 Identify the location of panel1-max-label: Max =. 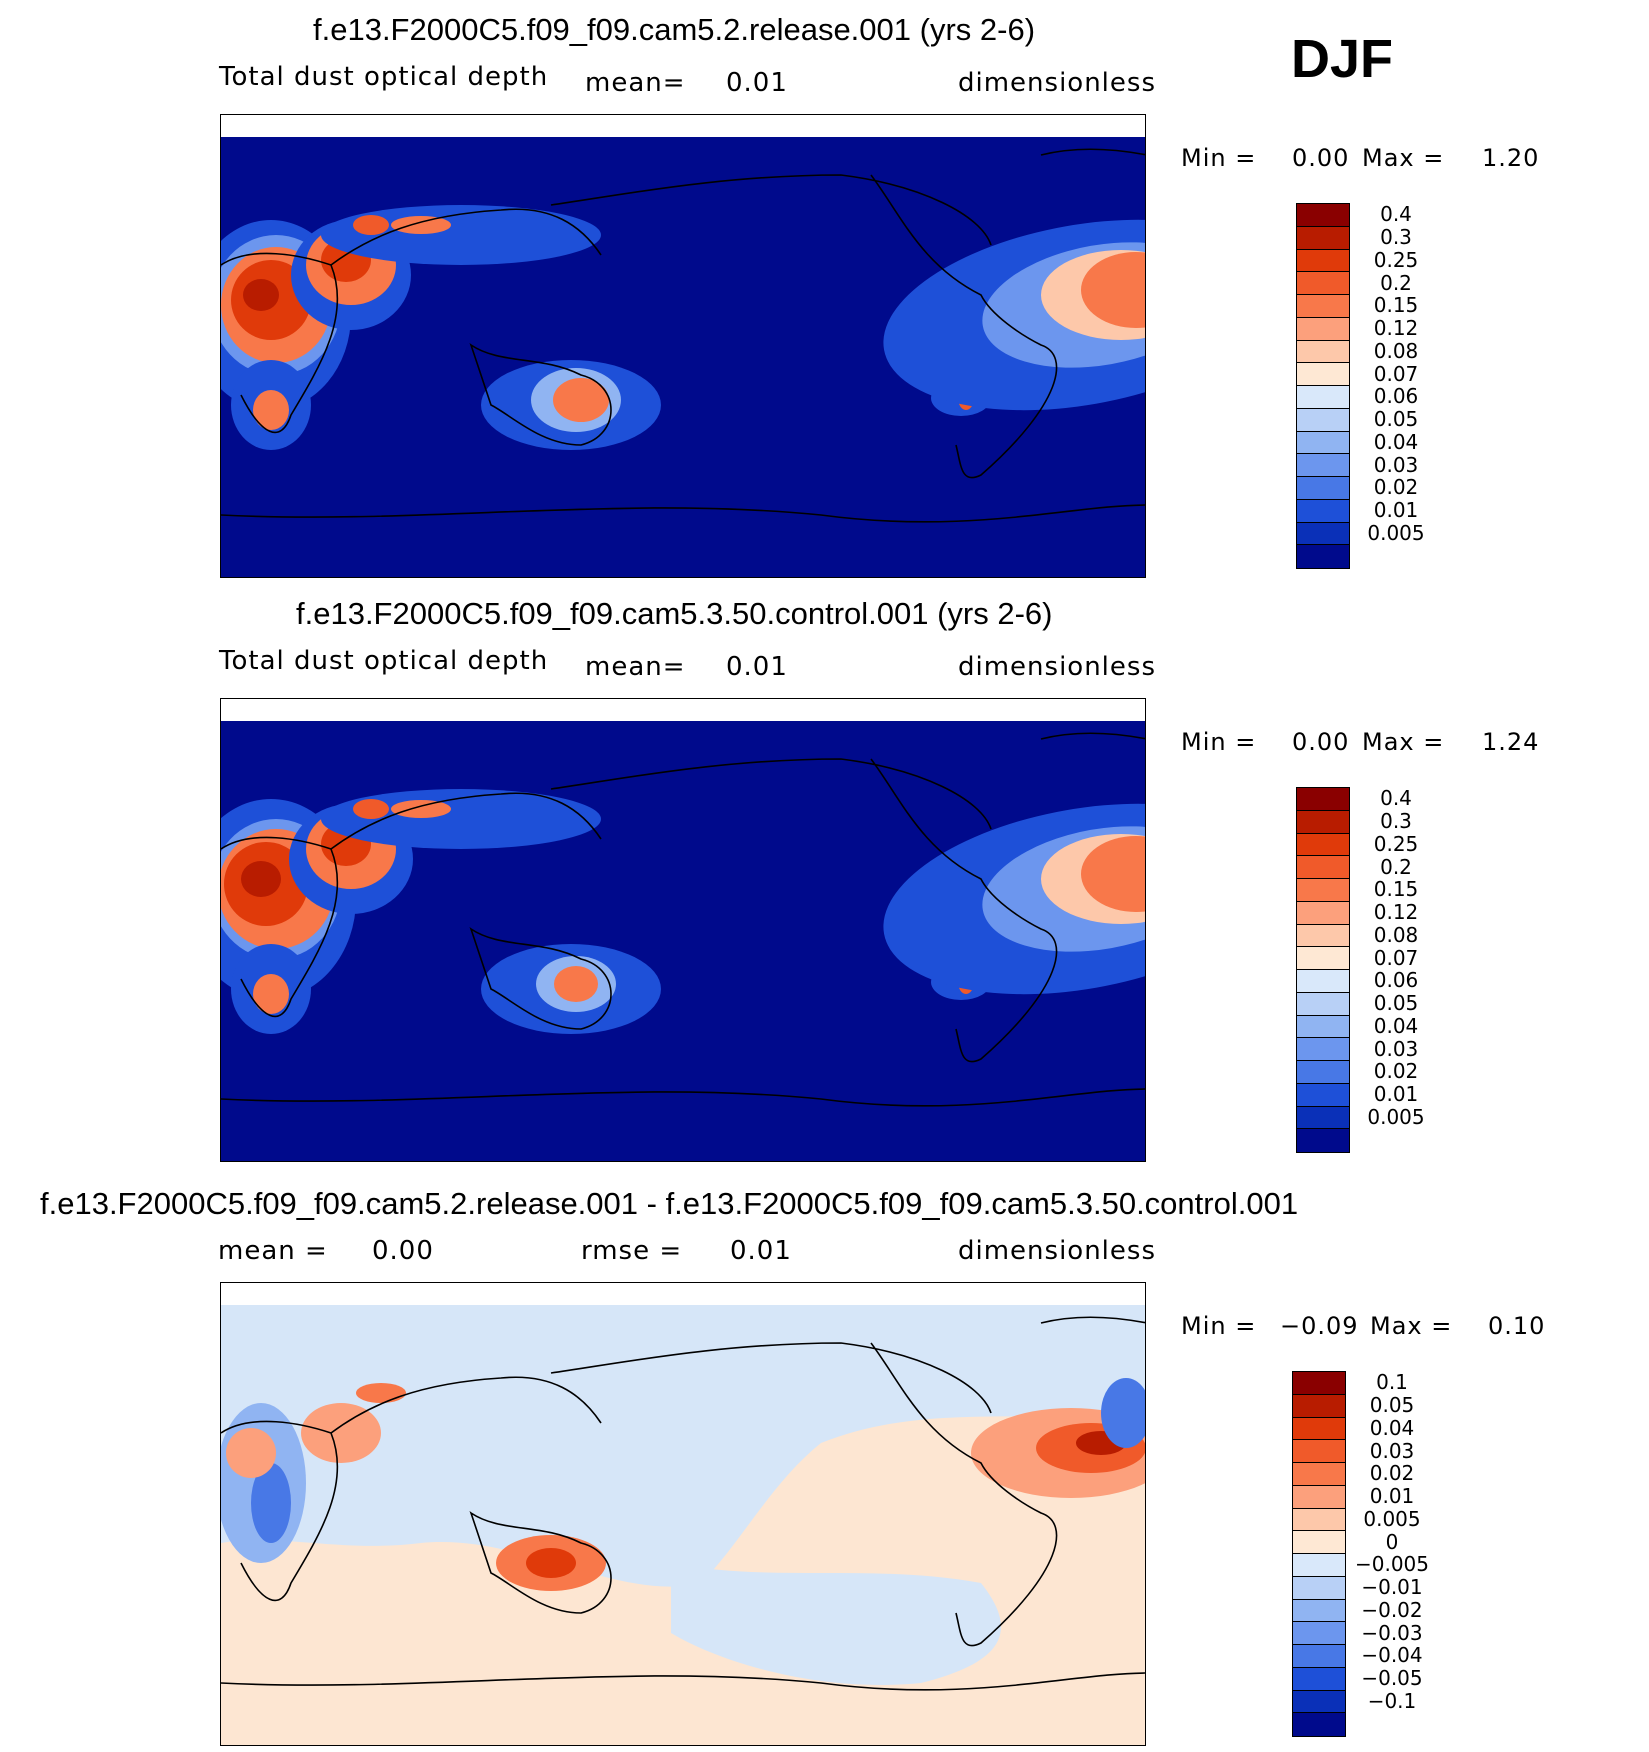
(1403, 158).